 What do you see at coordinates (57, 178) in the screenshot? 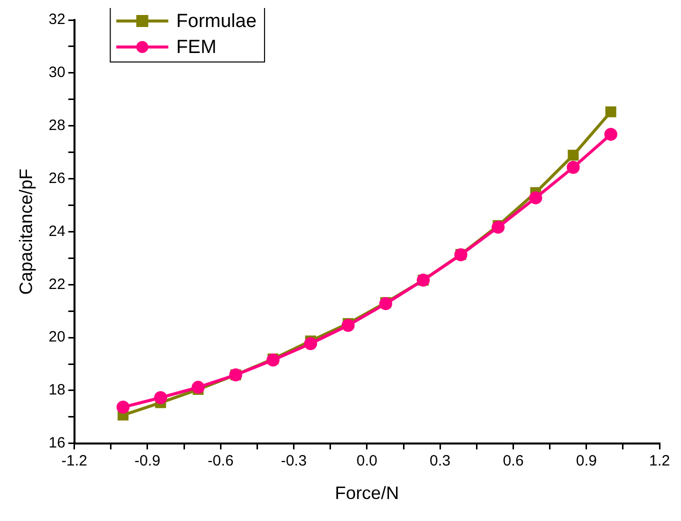
I see `y-tick-label: 26` at bounding box center [57, 178].